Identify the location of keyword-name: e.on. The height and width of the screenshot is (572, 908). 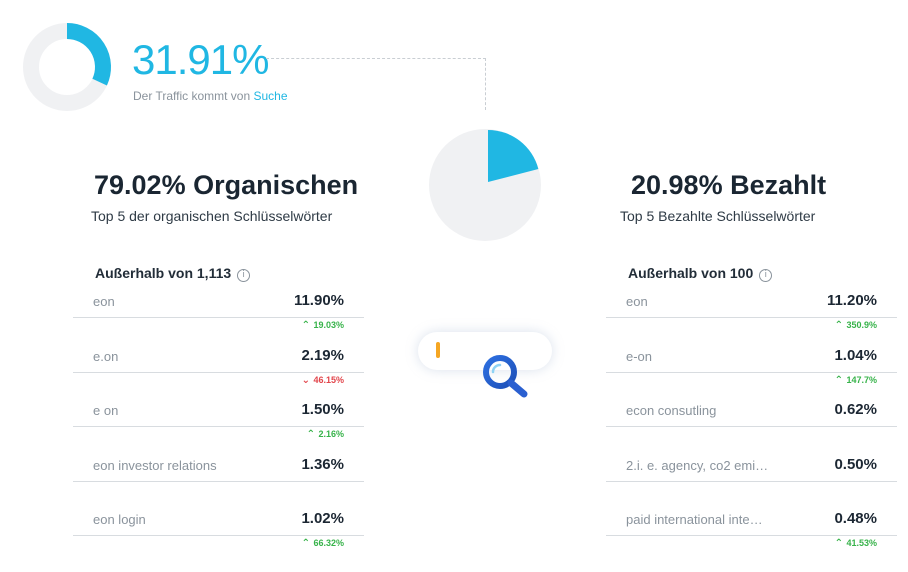
(106, 356).